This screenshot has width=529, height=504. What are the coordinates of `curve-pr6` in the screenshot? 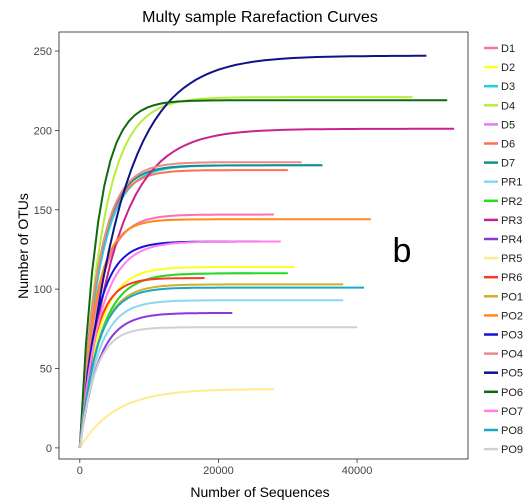 It's located at (141, 362).